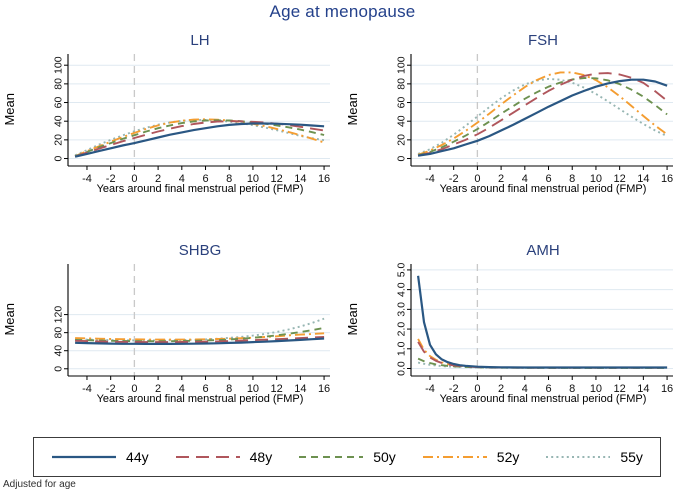 The width and height of the screenshot is (685, 494). What do you see at coordinates (534, 119) in the screenshot?
I see `fsh-chart: 0 20 40 60 80 100 -4 -2 0 2 4 6 8 10 12 14 16` at bounding box center [534, 119].